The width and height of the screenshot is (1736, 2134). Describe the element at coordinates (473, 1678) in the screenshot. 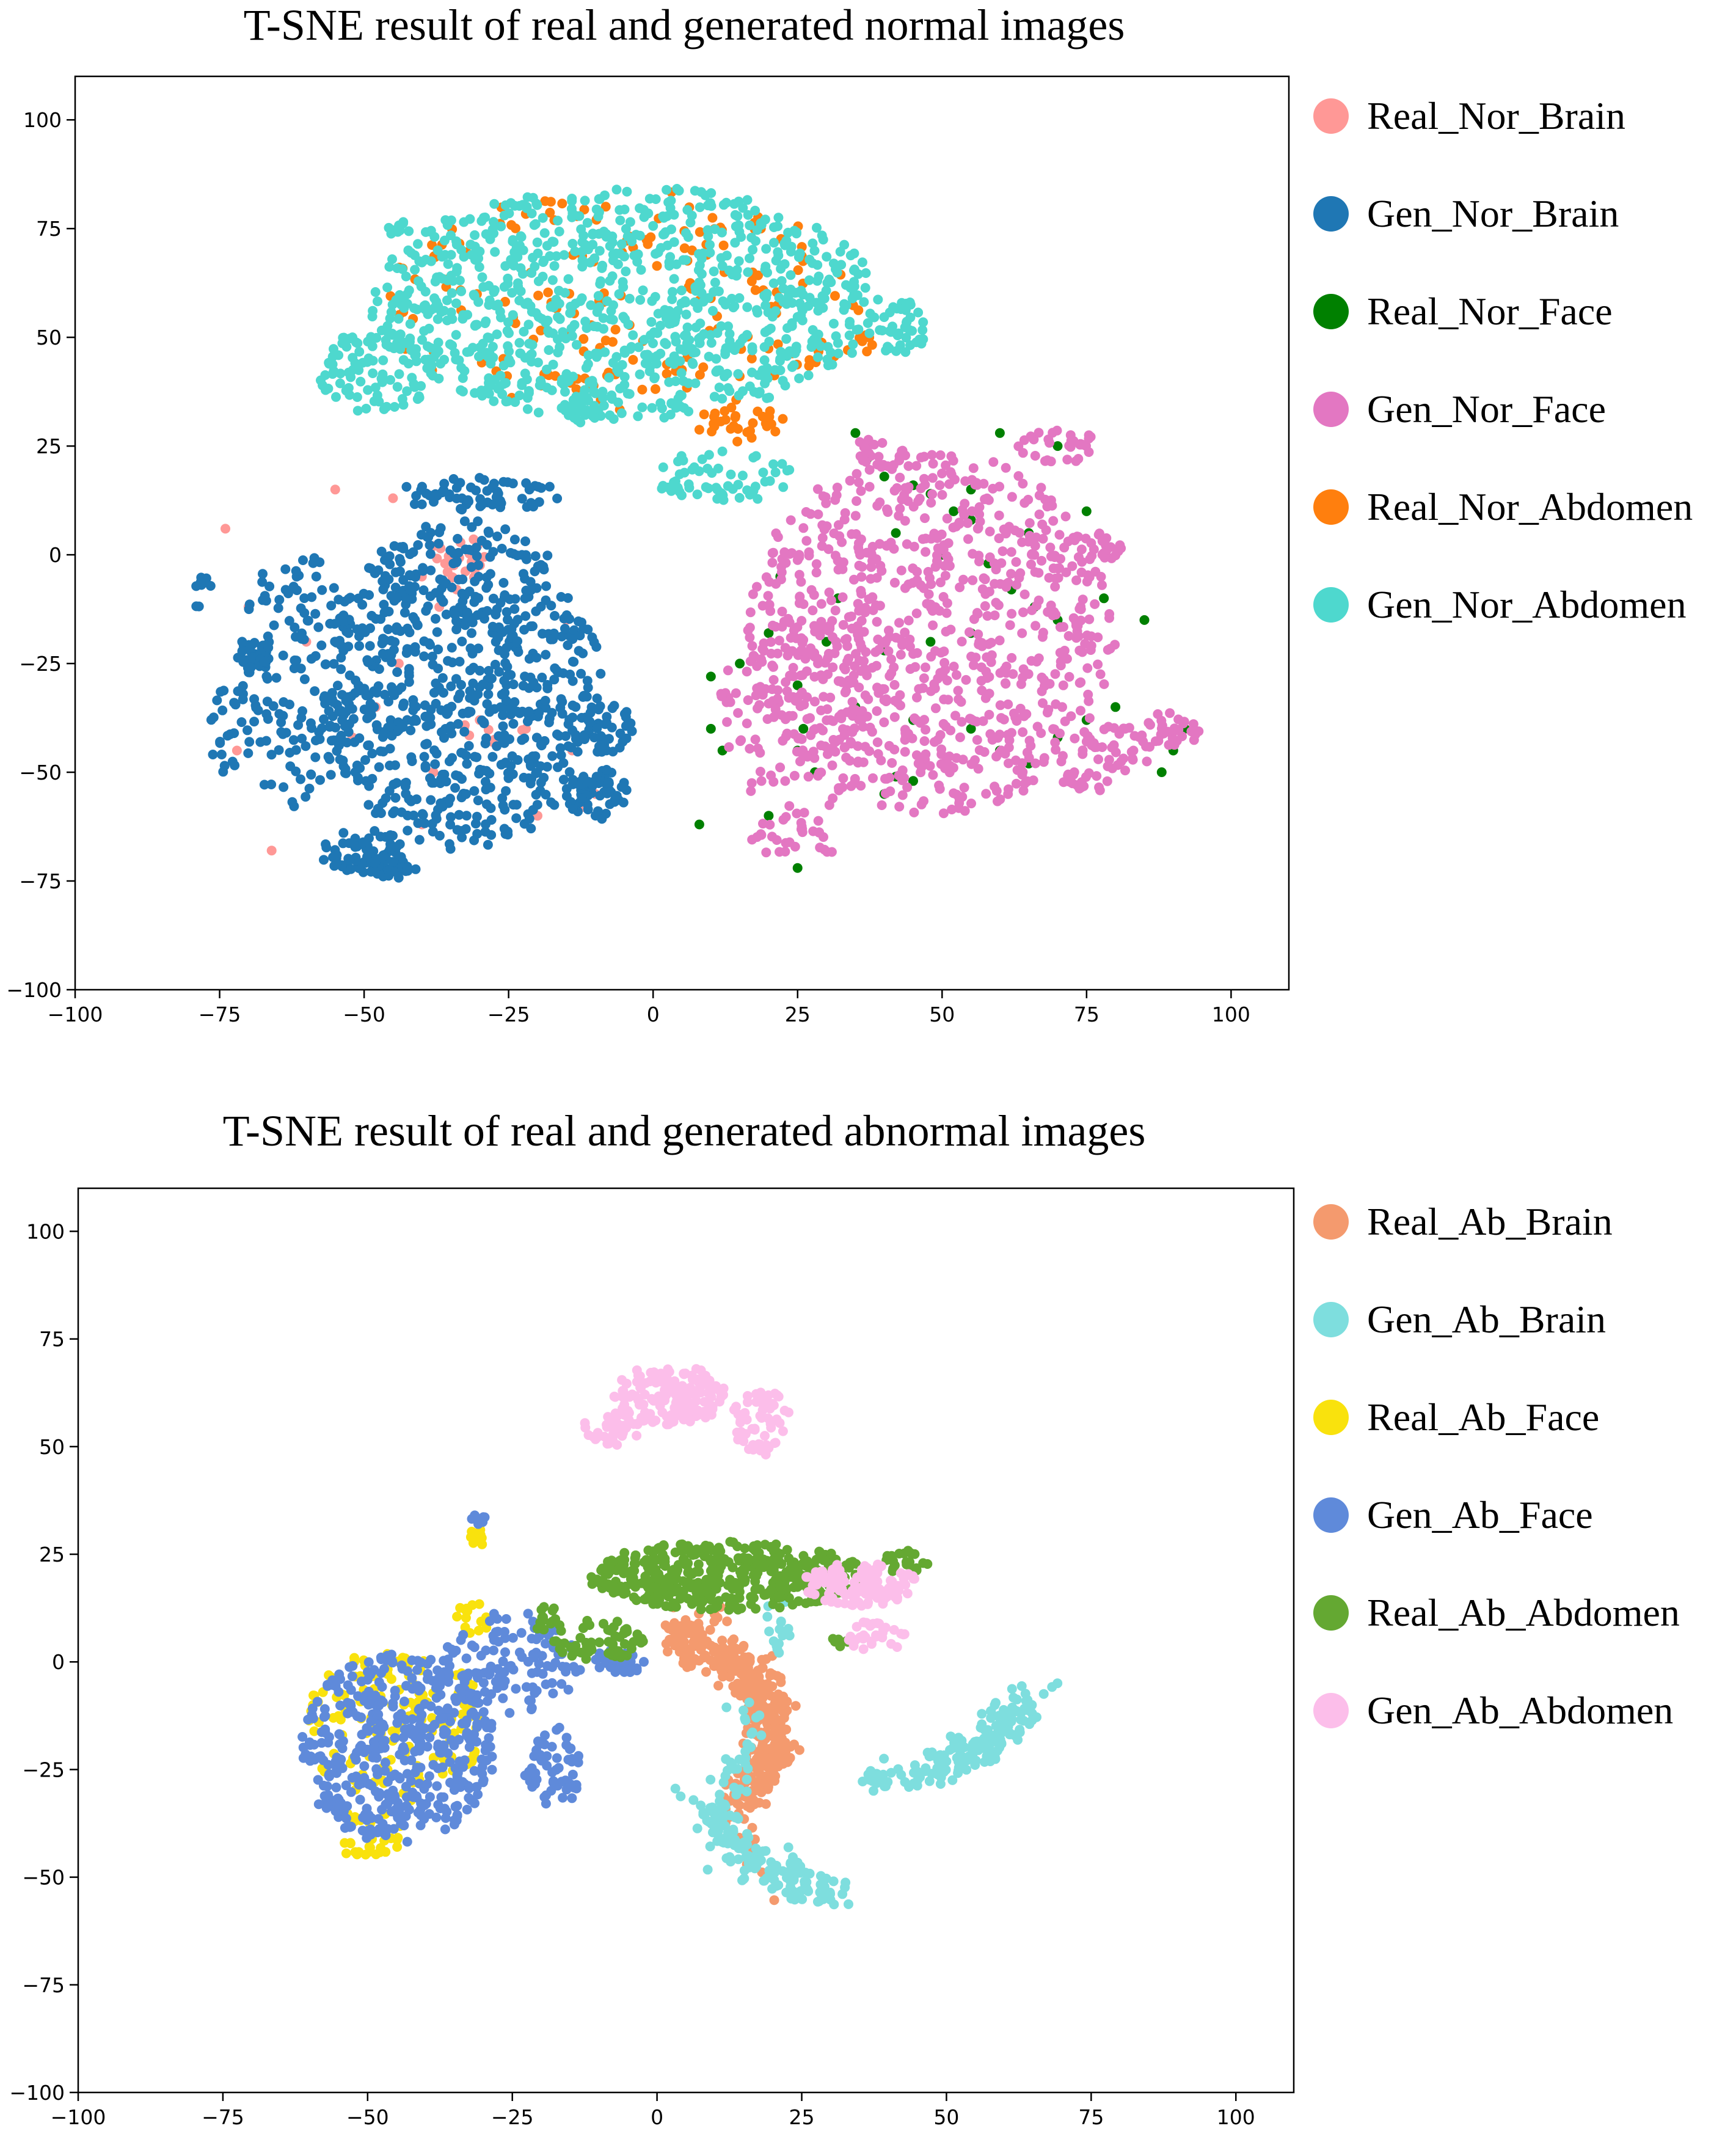

I see `series-Gen_Ab_Face` at that location.